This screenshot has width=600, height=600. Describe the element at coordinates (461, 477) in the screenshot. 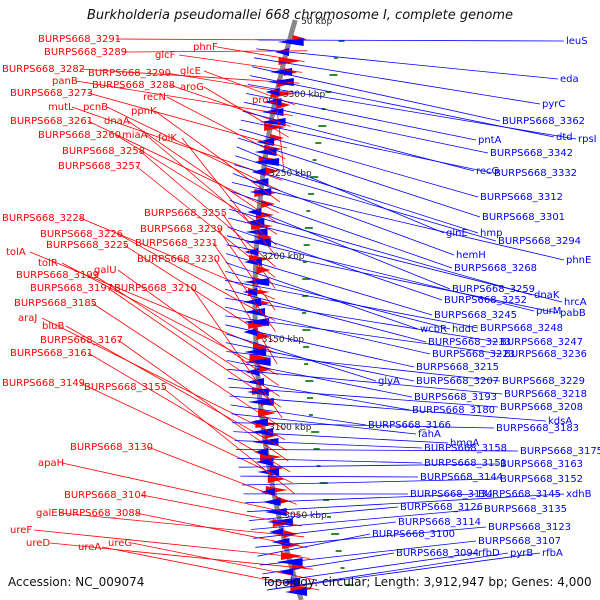

I see `reverse-gene-label: BURPS668_3144` at that location.